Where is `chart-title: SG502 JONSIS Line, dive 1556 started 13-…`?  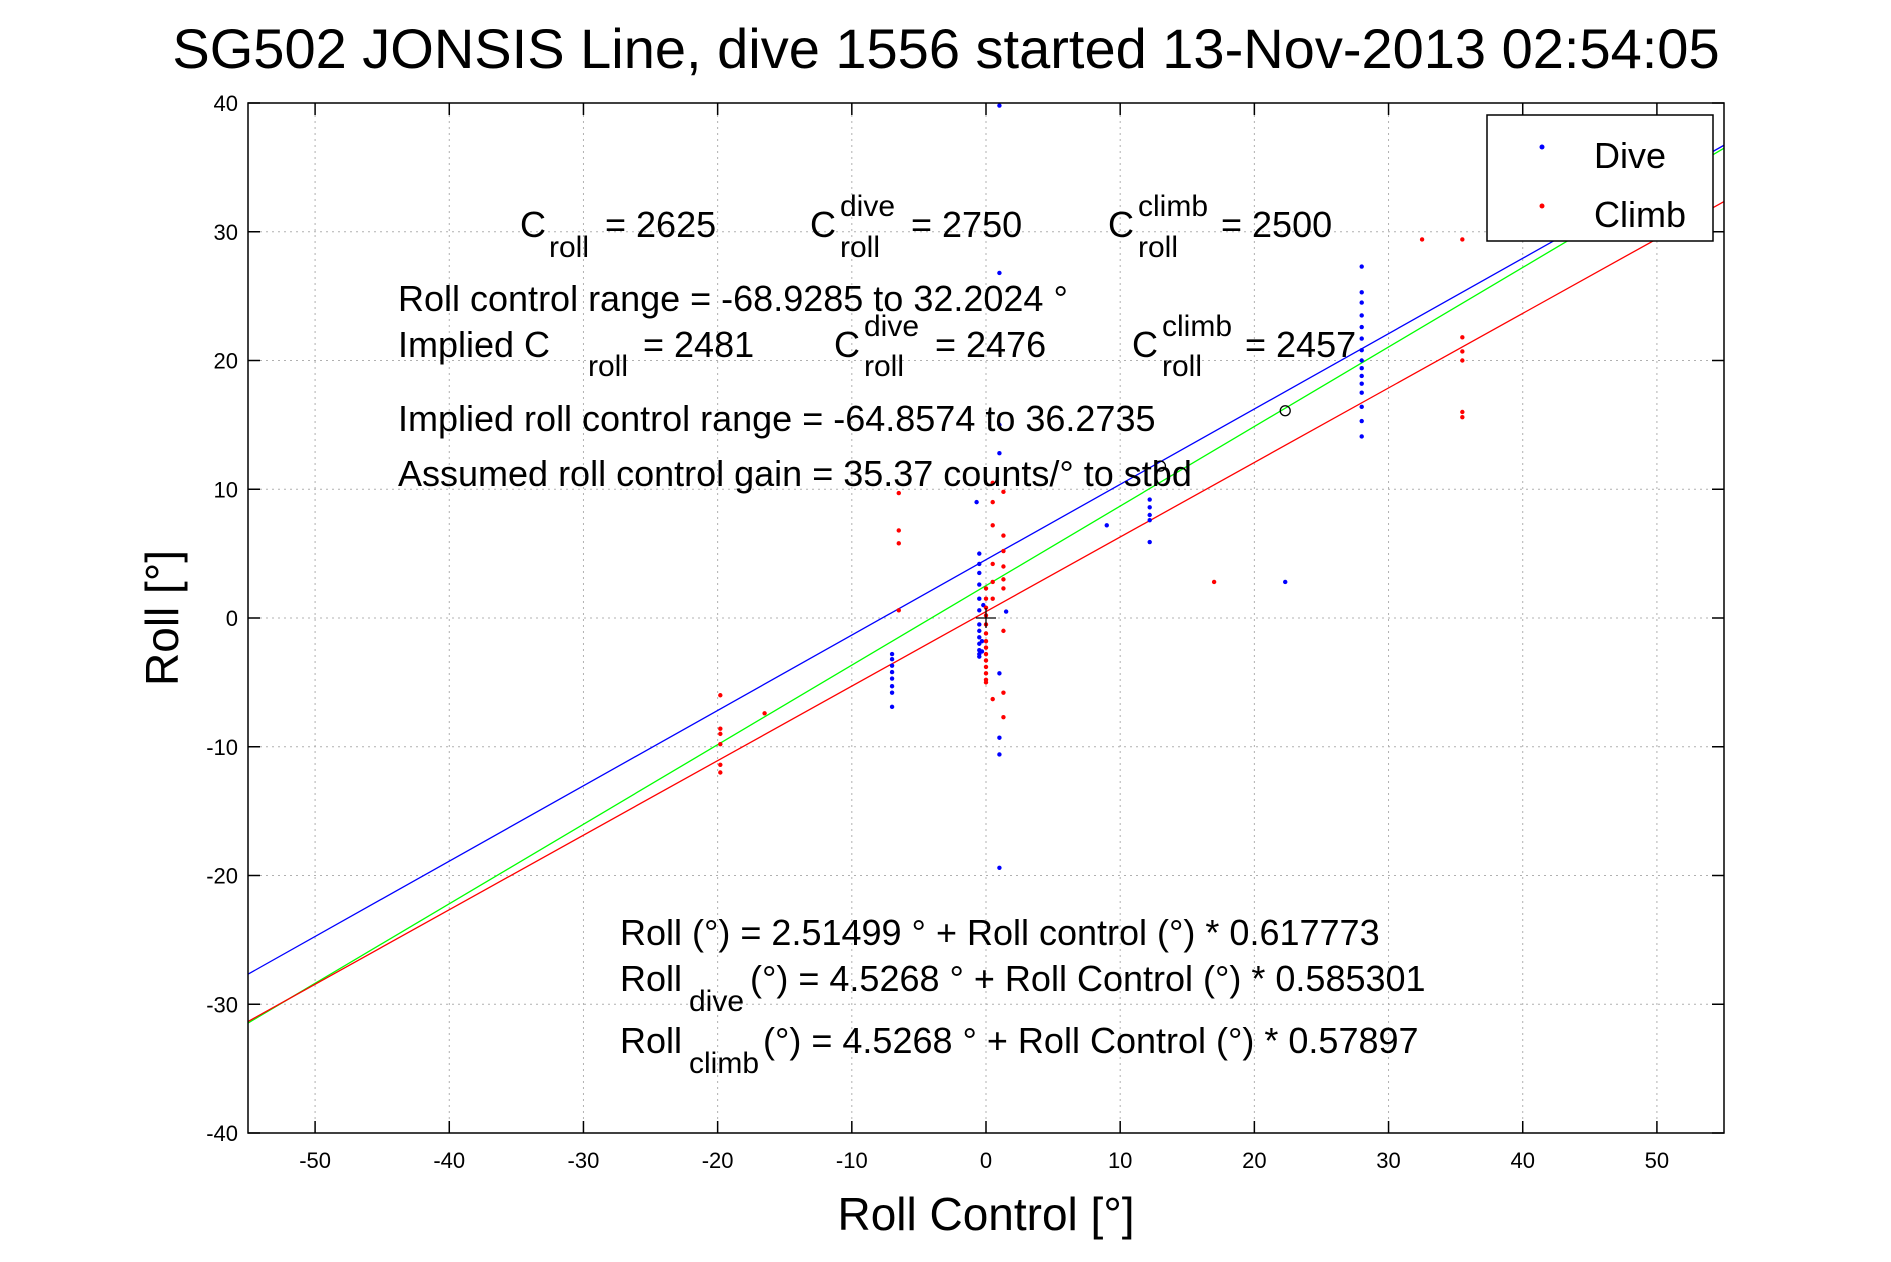
chart-title: SG502 JONSIS Line, dive 1556 started 13-… is located at coordinates (945, 48).